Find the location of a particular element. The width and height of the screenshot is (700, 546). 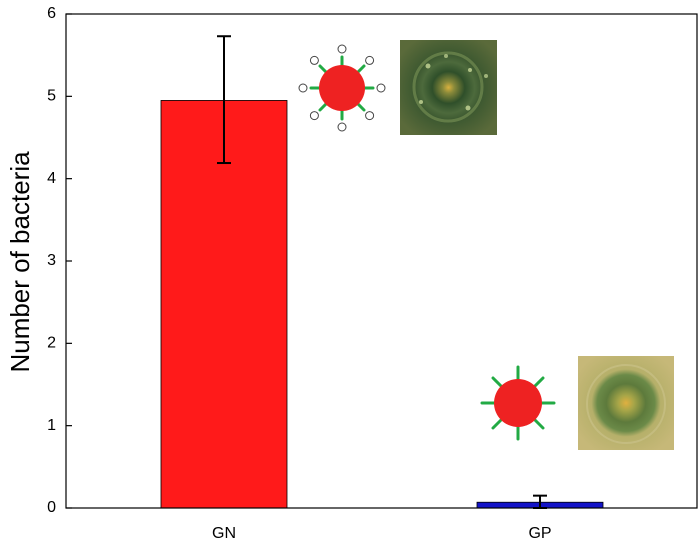

error-bar-gn is located at coordinates (224, 100).